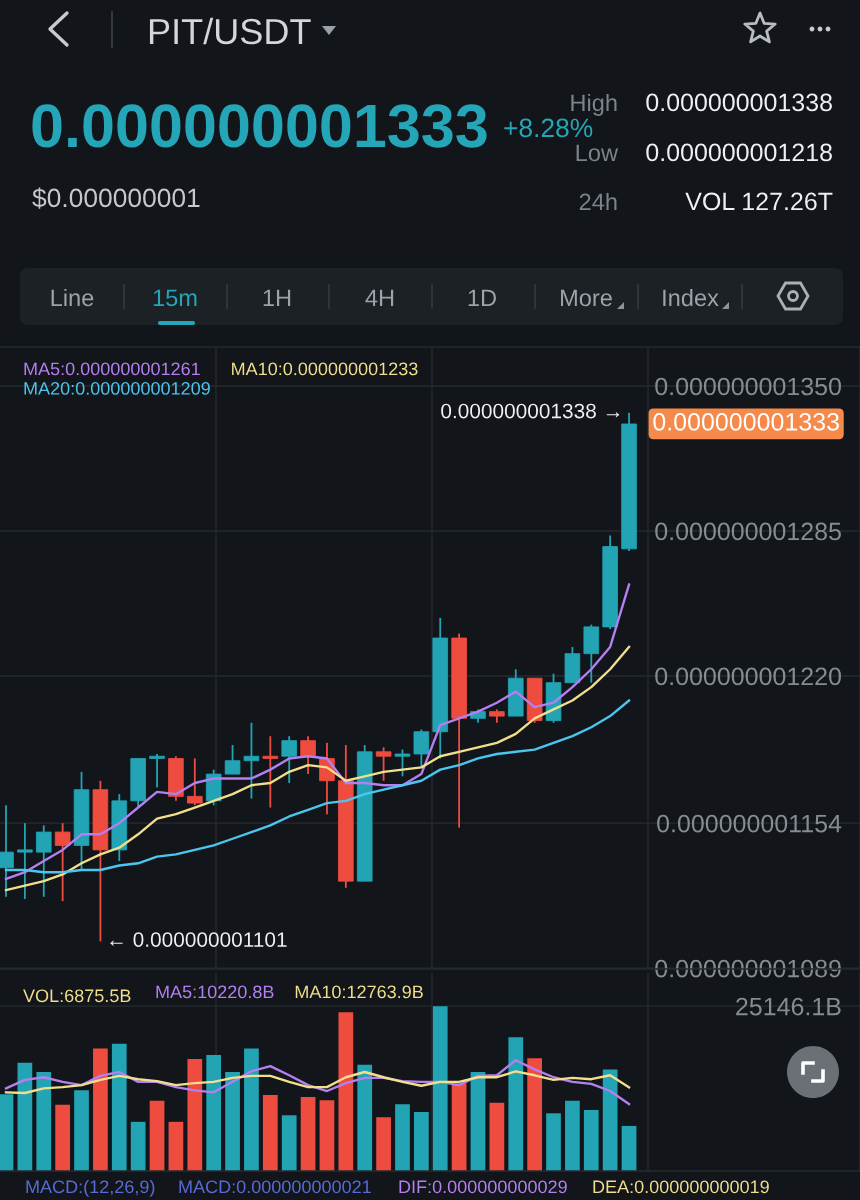 The height and width of the screenshot is (1200, 860). Describe the element at coordinates (116, 198) in the screenshot. I see `text: $0.000000001` at that location.